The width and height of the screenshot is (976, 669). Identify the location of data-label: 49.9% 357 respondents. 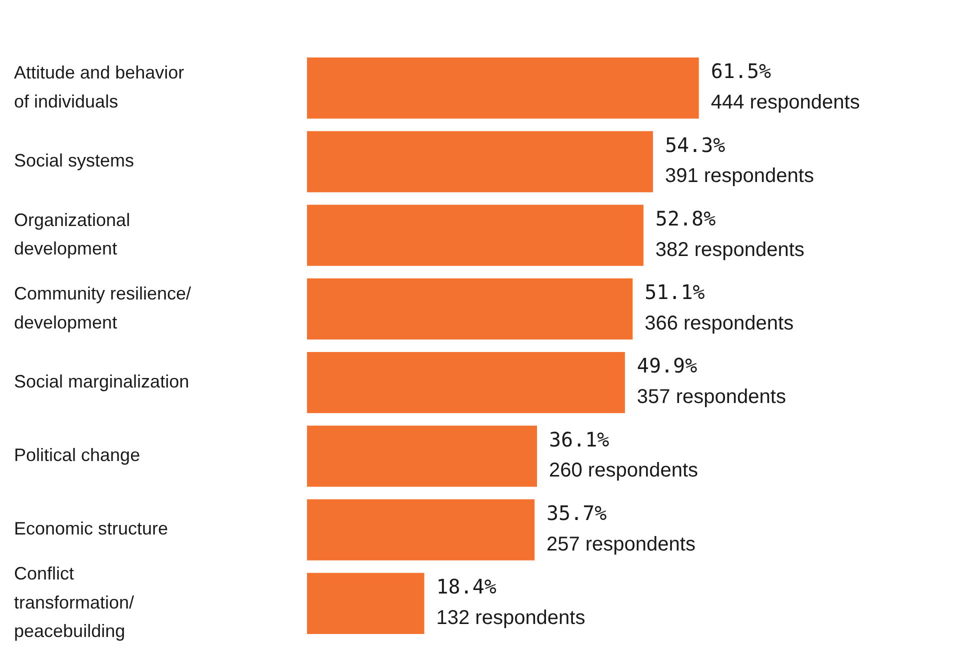
(711, 381).